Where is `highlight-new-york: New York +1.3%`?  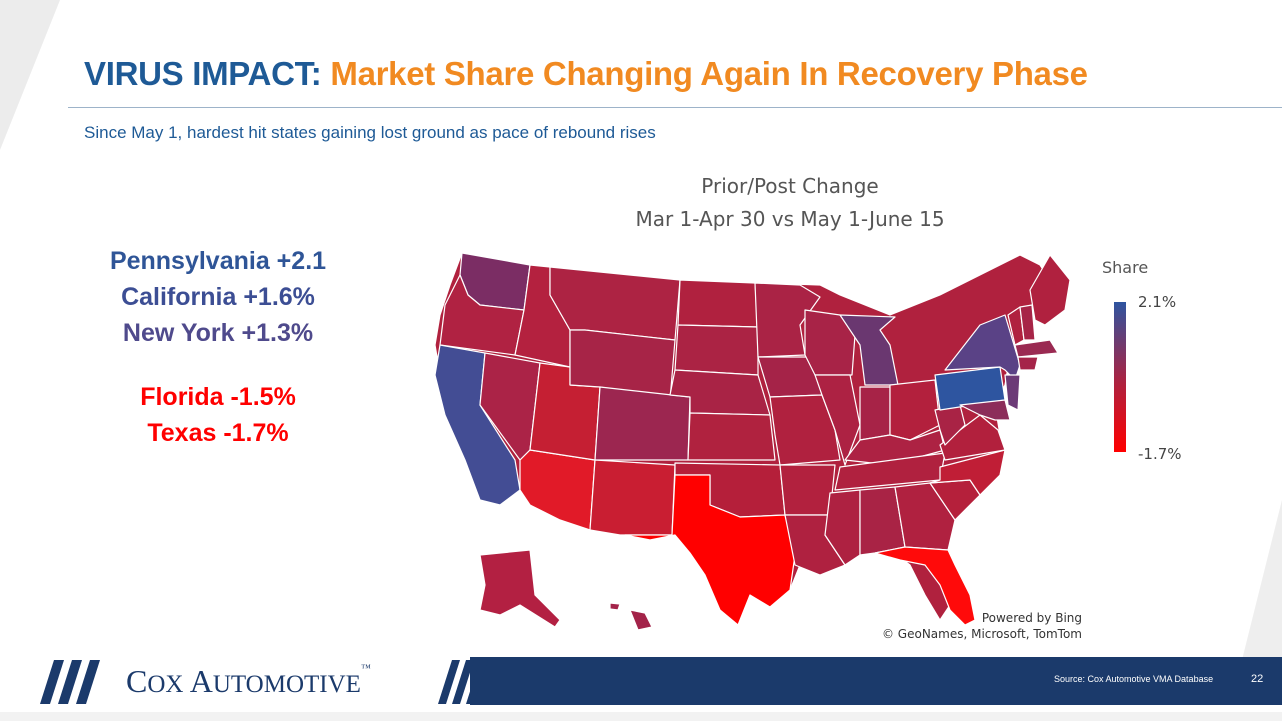
highlight-new-york: New York +1.3% is located at coordinates (218, 333).